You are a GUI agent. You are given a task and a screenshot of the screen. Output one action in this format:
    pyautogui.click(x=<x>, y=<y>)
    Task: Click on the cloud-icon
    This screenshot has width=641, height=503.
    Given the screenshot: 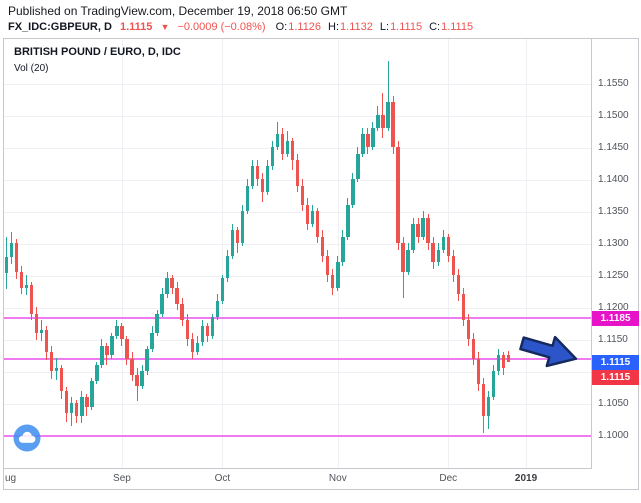 What is the action you would take?
    pyautogui.click(x=27, y=437)
    